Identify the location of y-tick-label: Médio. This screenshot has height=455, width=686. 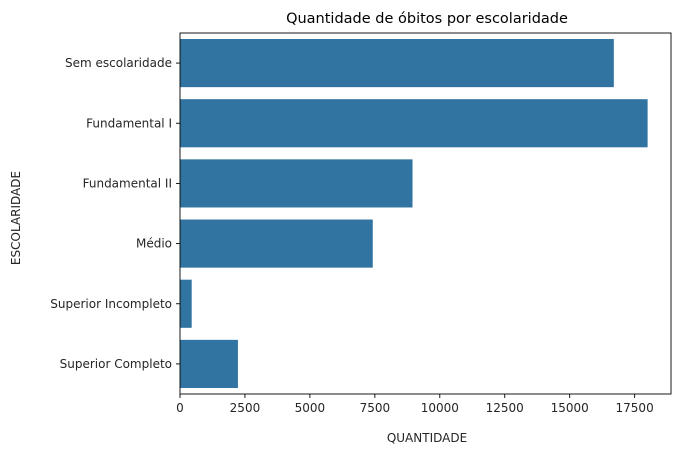
(154, 244).